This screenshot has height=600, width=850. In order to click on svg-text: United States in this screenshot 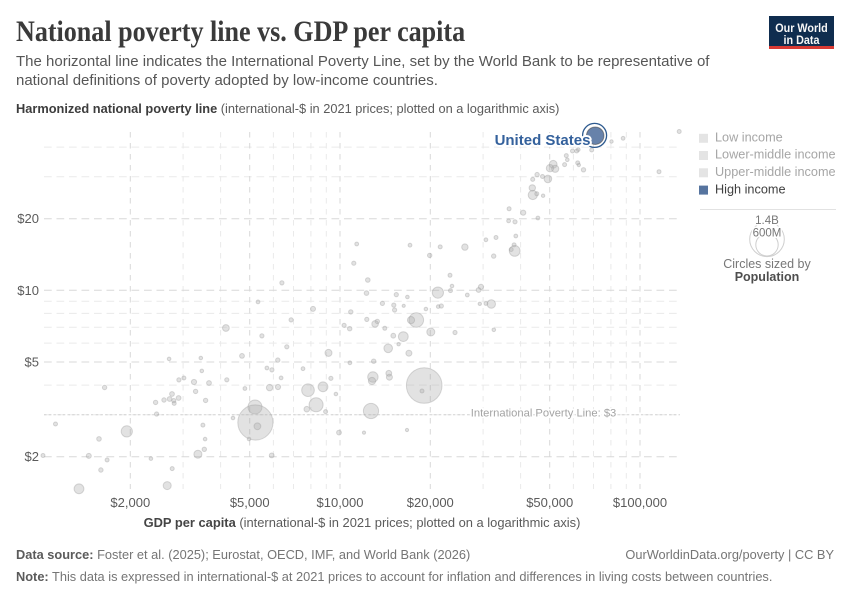, I will do `click(543, 140)`.